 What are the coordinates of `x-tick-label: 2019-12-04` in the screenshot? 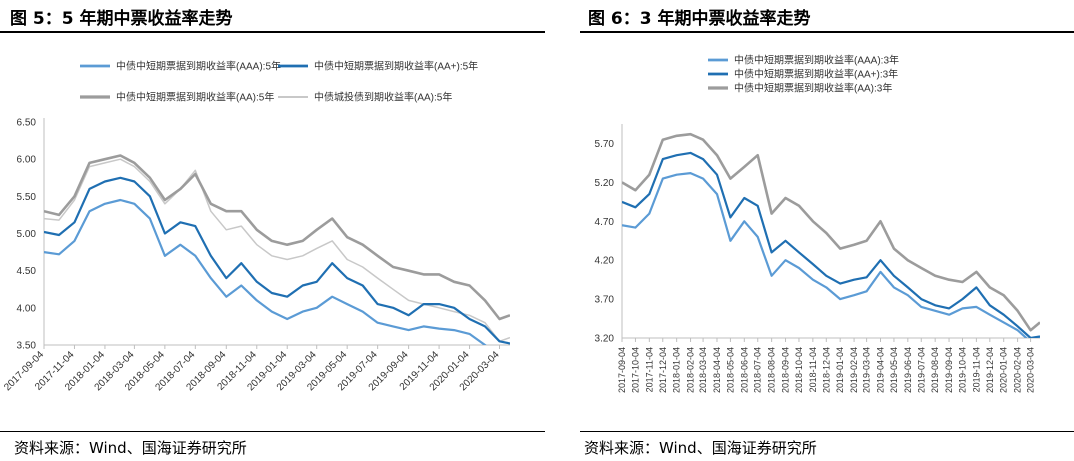 It's located at (990, 370).